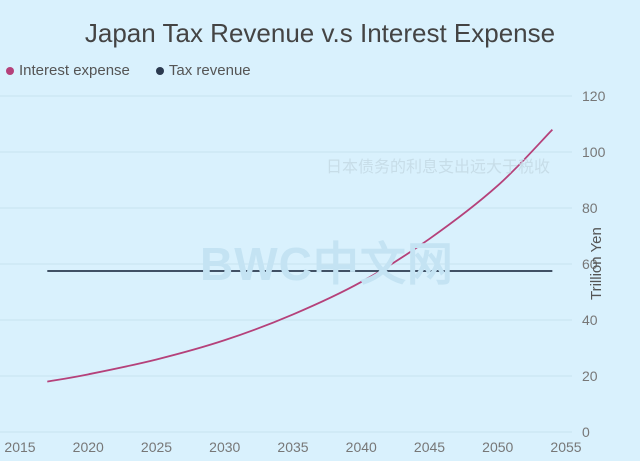  I want to click on y-tick-label-60: 60, so click(590, 264).